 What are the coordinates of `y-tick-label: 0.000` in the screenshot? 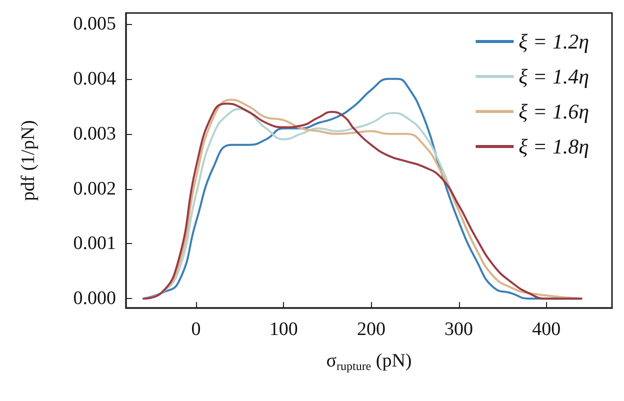 It's located at (94, 299).